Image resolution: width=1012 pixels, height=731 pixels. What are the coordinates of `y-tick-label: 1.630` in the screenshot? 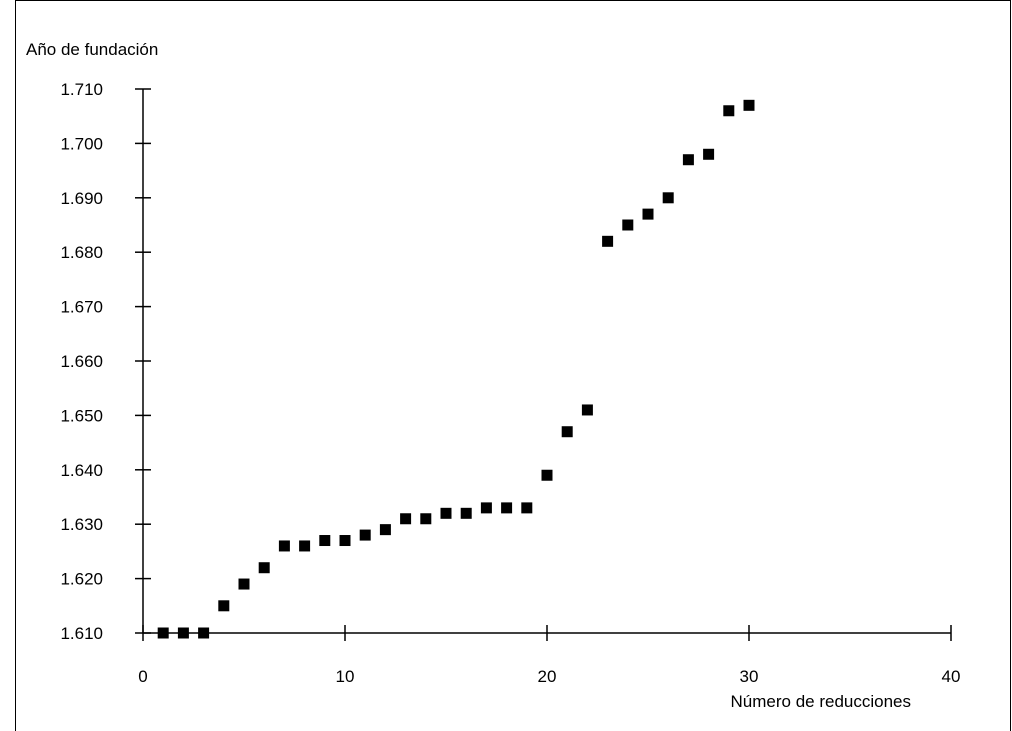 It's located at (81, 524).